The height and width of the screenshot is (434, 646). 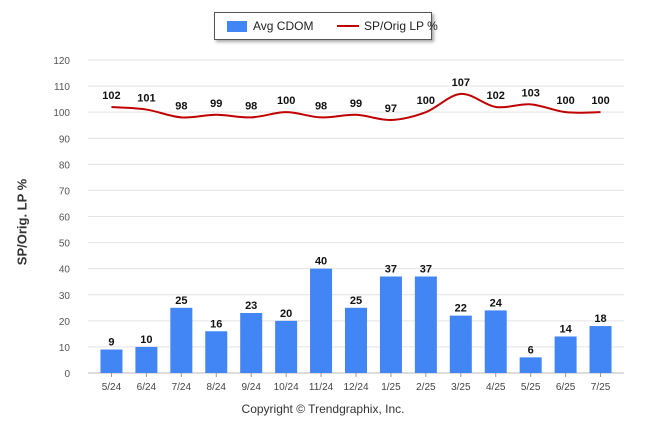 I want to click on bar-data-label: 10, so click(x=146, y=340).